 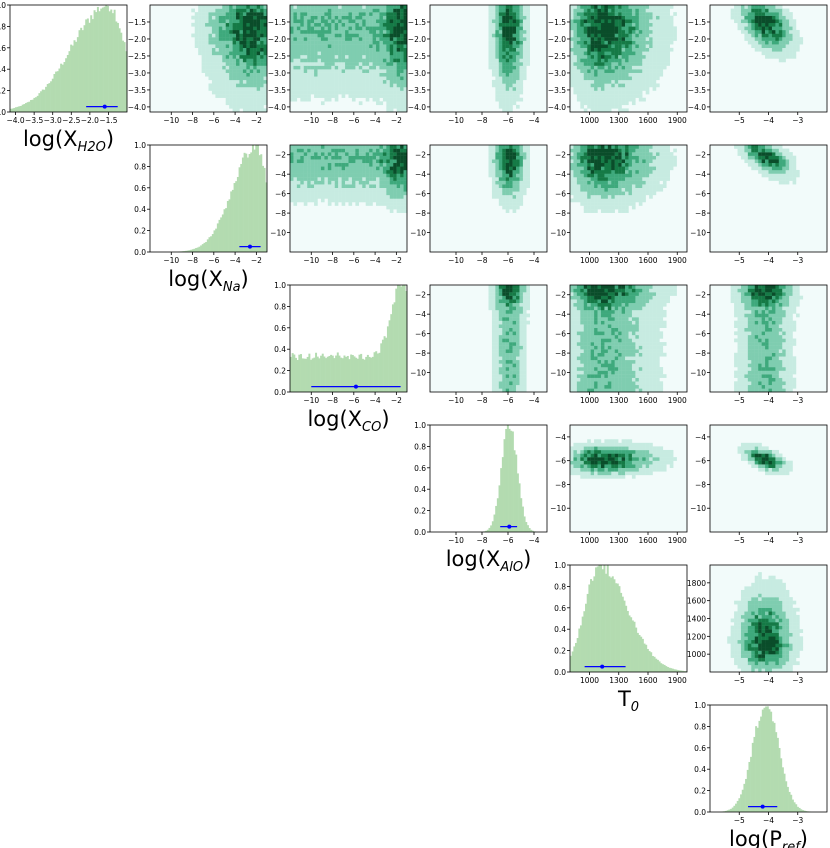 I want to click on hist-bar, so click(x=86, y=65).